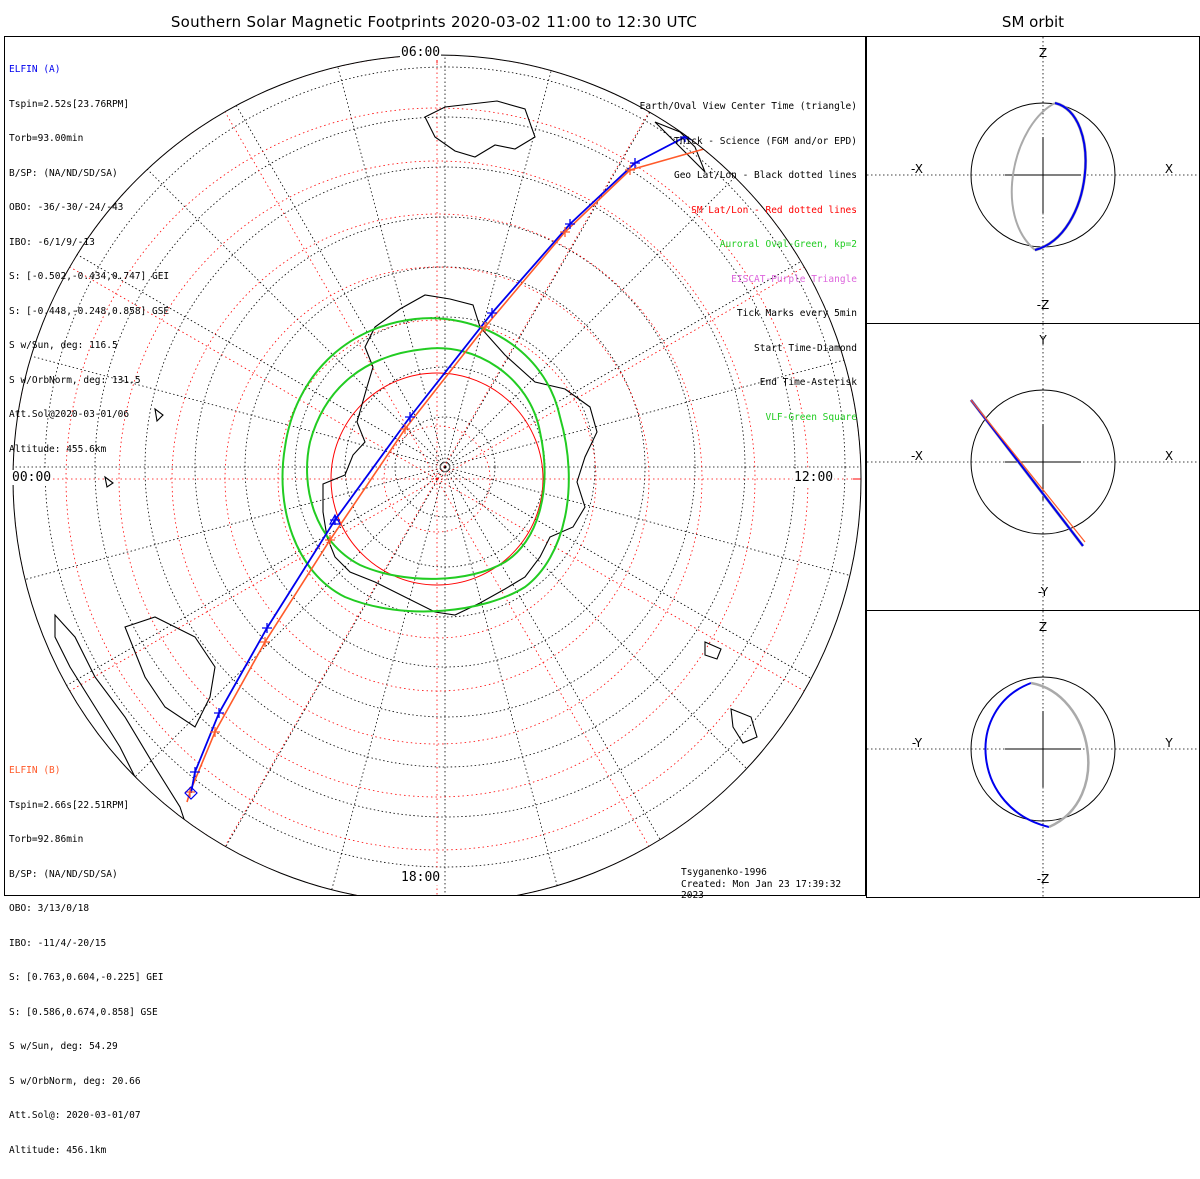  I want to click on sm-mlt-line, so click(612, 690).